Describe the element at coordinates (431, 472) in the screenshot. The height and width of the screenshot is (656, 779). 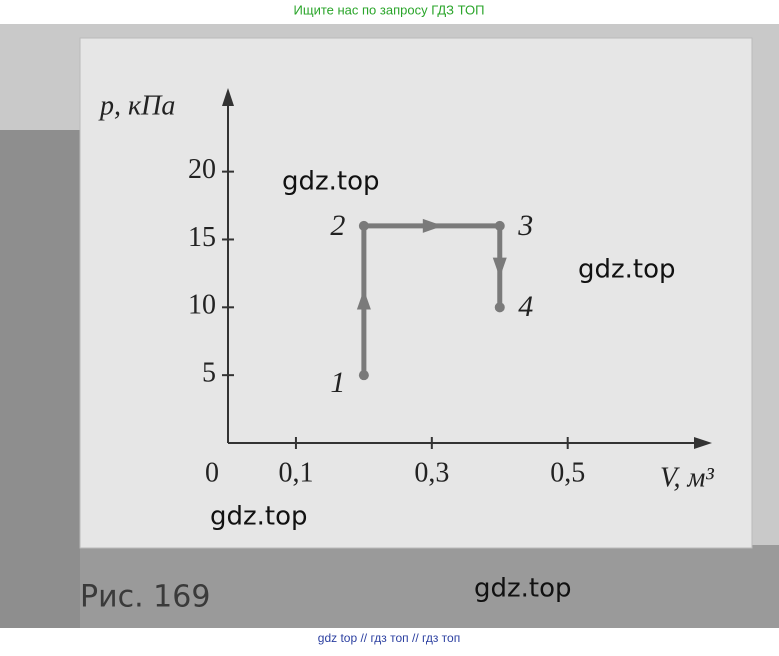
I see `x-tick-label: 0,3` at that location.